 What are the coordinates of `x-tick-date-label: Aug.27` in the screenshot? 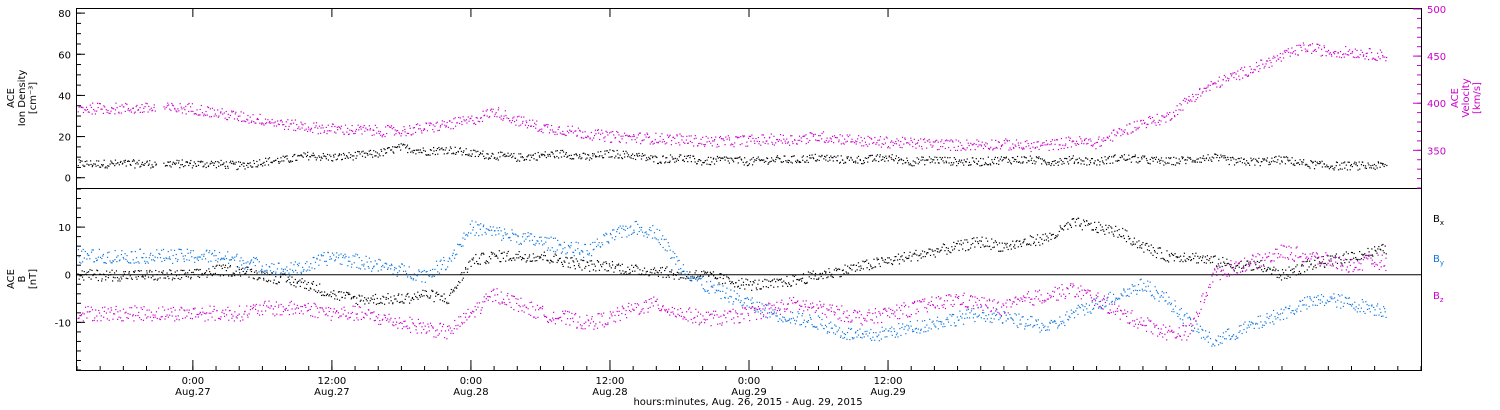 It's located at (192, 392).